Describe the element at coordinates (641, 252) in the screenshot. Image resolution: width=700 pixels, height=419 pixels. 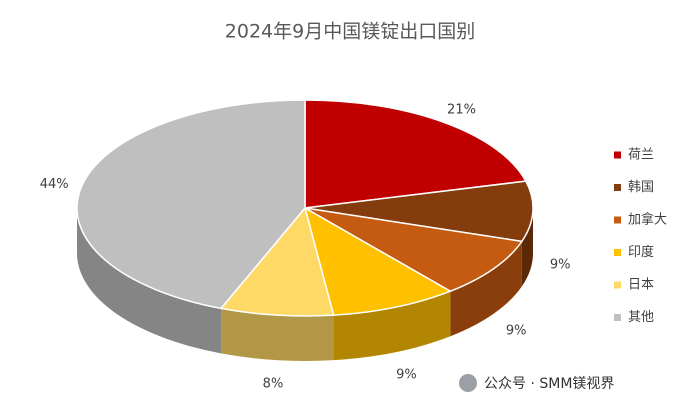
I see `legend-label: 印度` at that location.